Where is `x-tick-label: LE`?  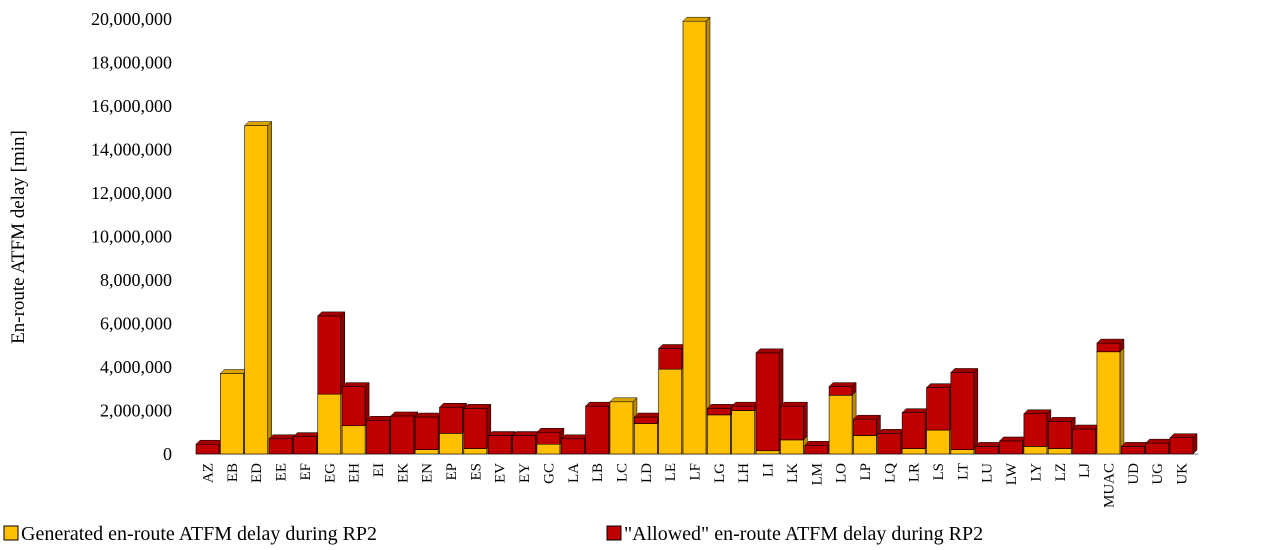 x-tick-label: LE is located at coordinates (671, 472).